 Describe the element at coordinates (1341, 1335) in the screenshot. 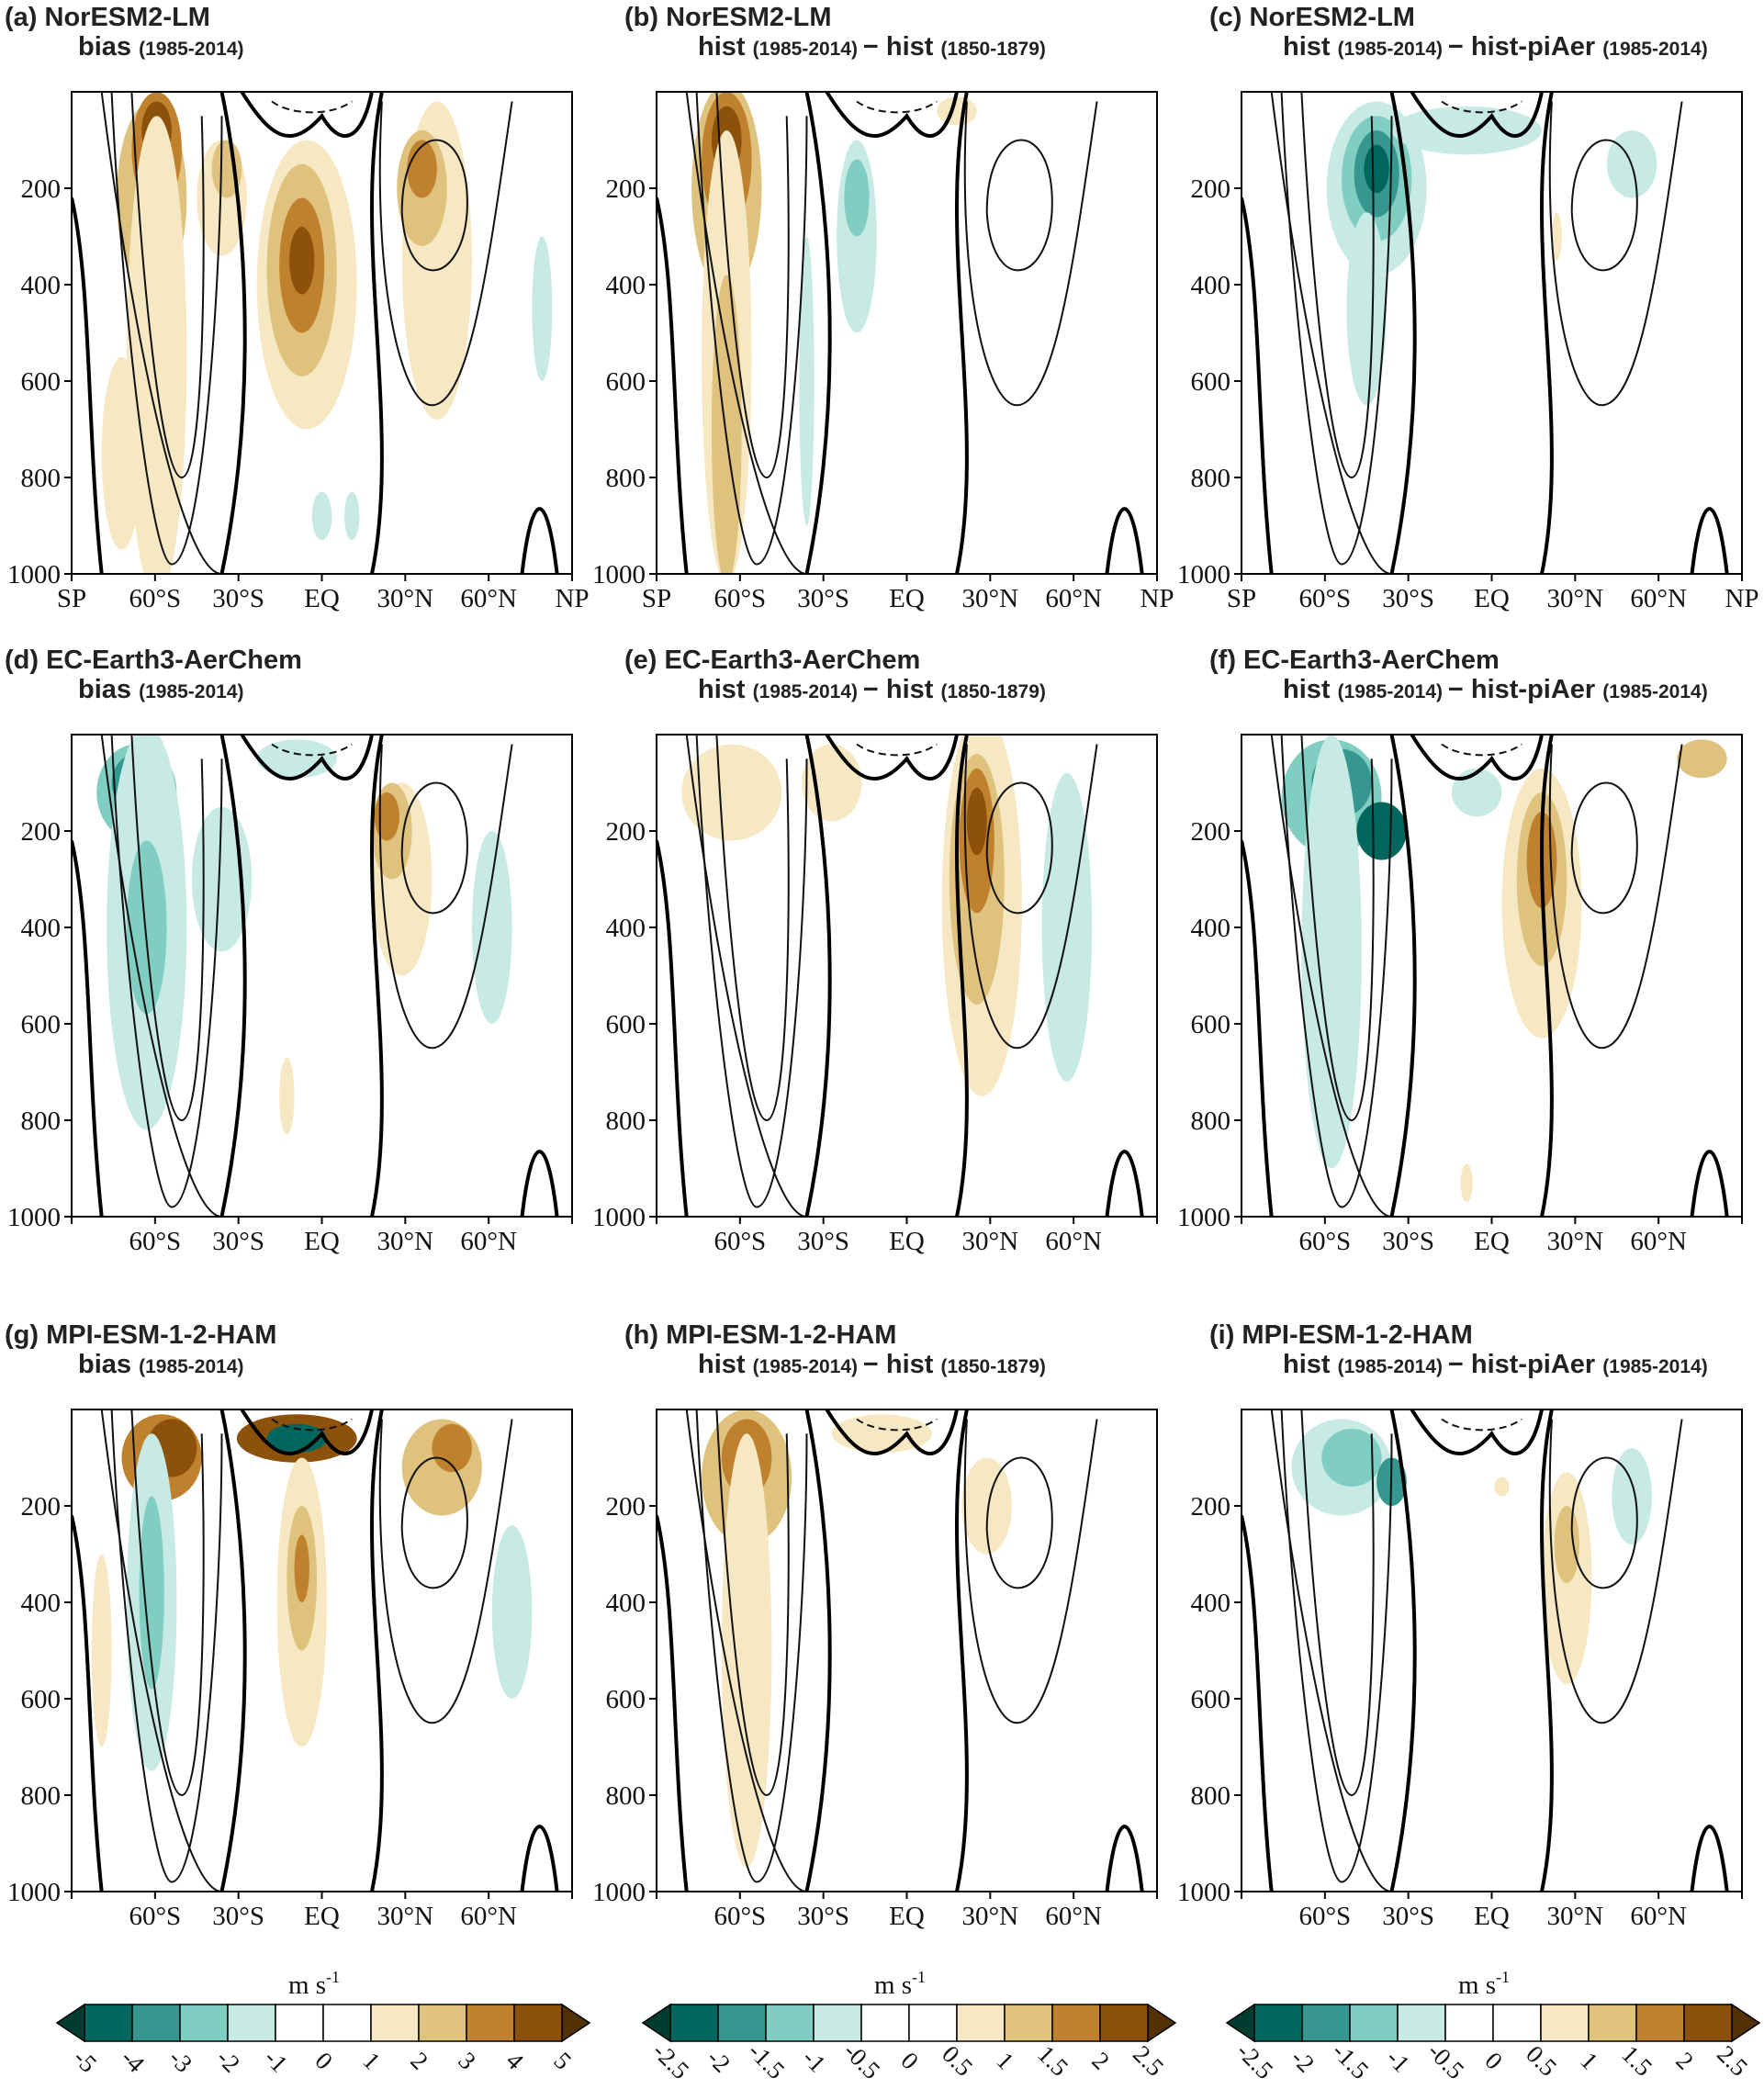

I see `panel-title: (i) MPI-ESM-1-2-HAM` at that location.